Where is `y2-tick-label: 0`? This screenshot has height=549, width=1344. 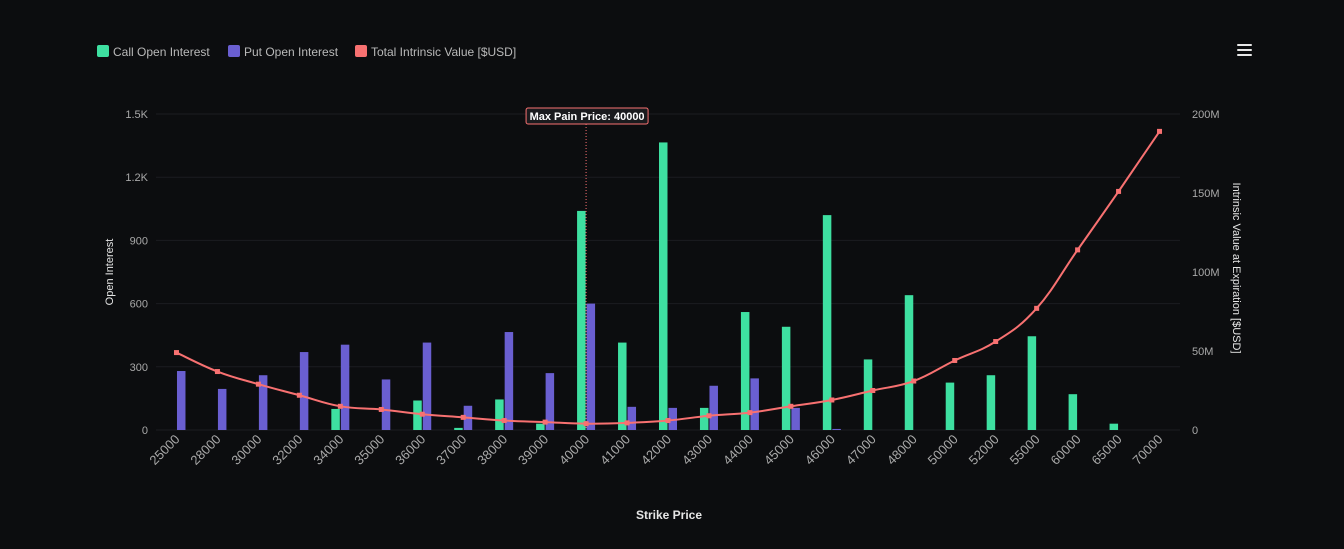
y2-tick-label: 0 is located at coordinates (1195, 431).